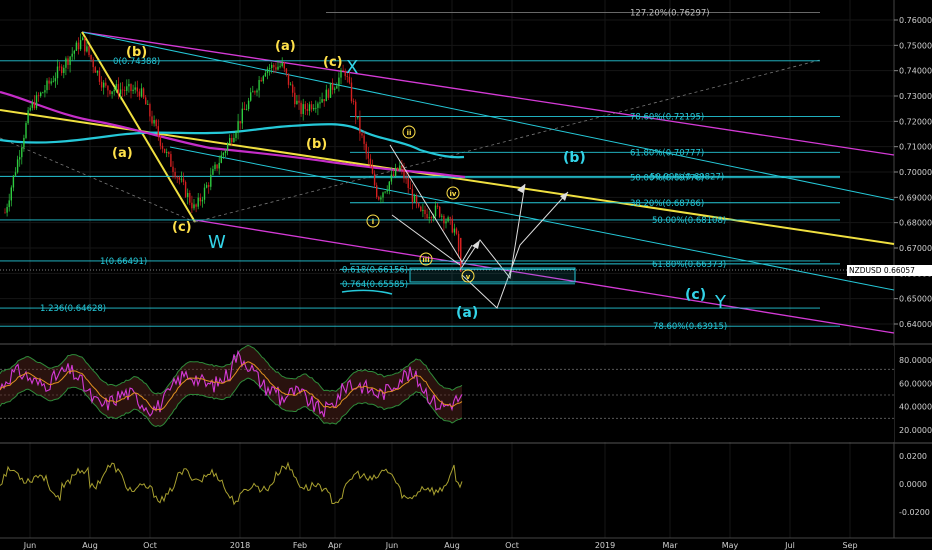  What do you see at coordinates (468, 276) in the screenshot?
I see `wave-label-small: v` at bounding box center [468, 276].